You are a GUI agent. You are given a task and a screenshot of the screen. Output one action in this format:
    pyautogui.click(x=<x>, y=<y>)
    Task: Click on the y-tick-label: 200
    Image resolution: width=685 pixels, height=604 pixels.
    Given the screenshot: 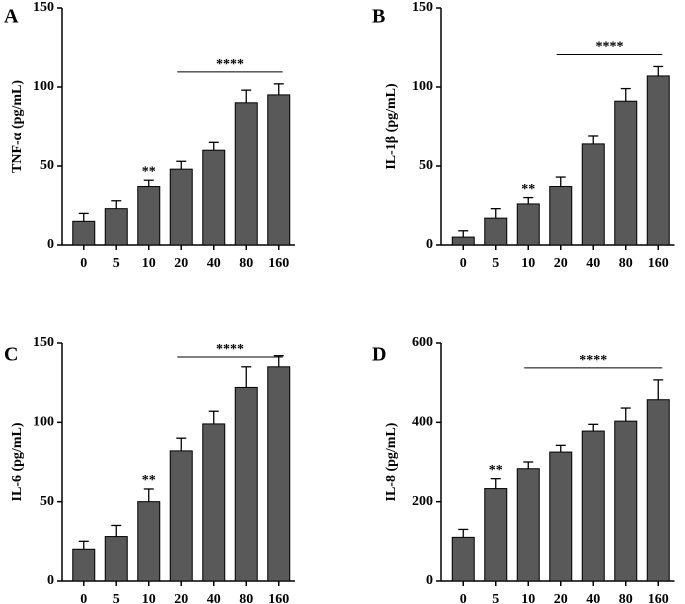 What is the action you would take?
    pyautogui.click(x=422, y=501)
    